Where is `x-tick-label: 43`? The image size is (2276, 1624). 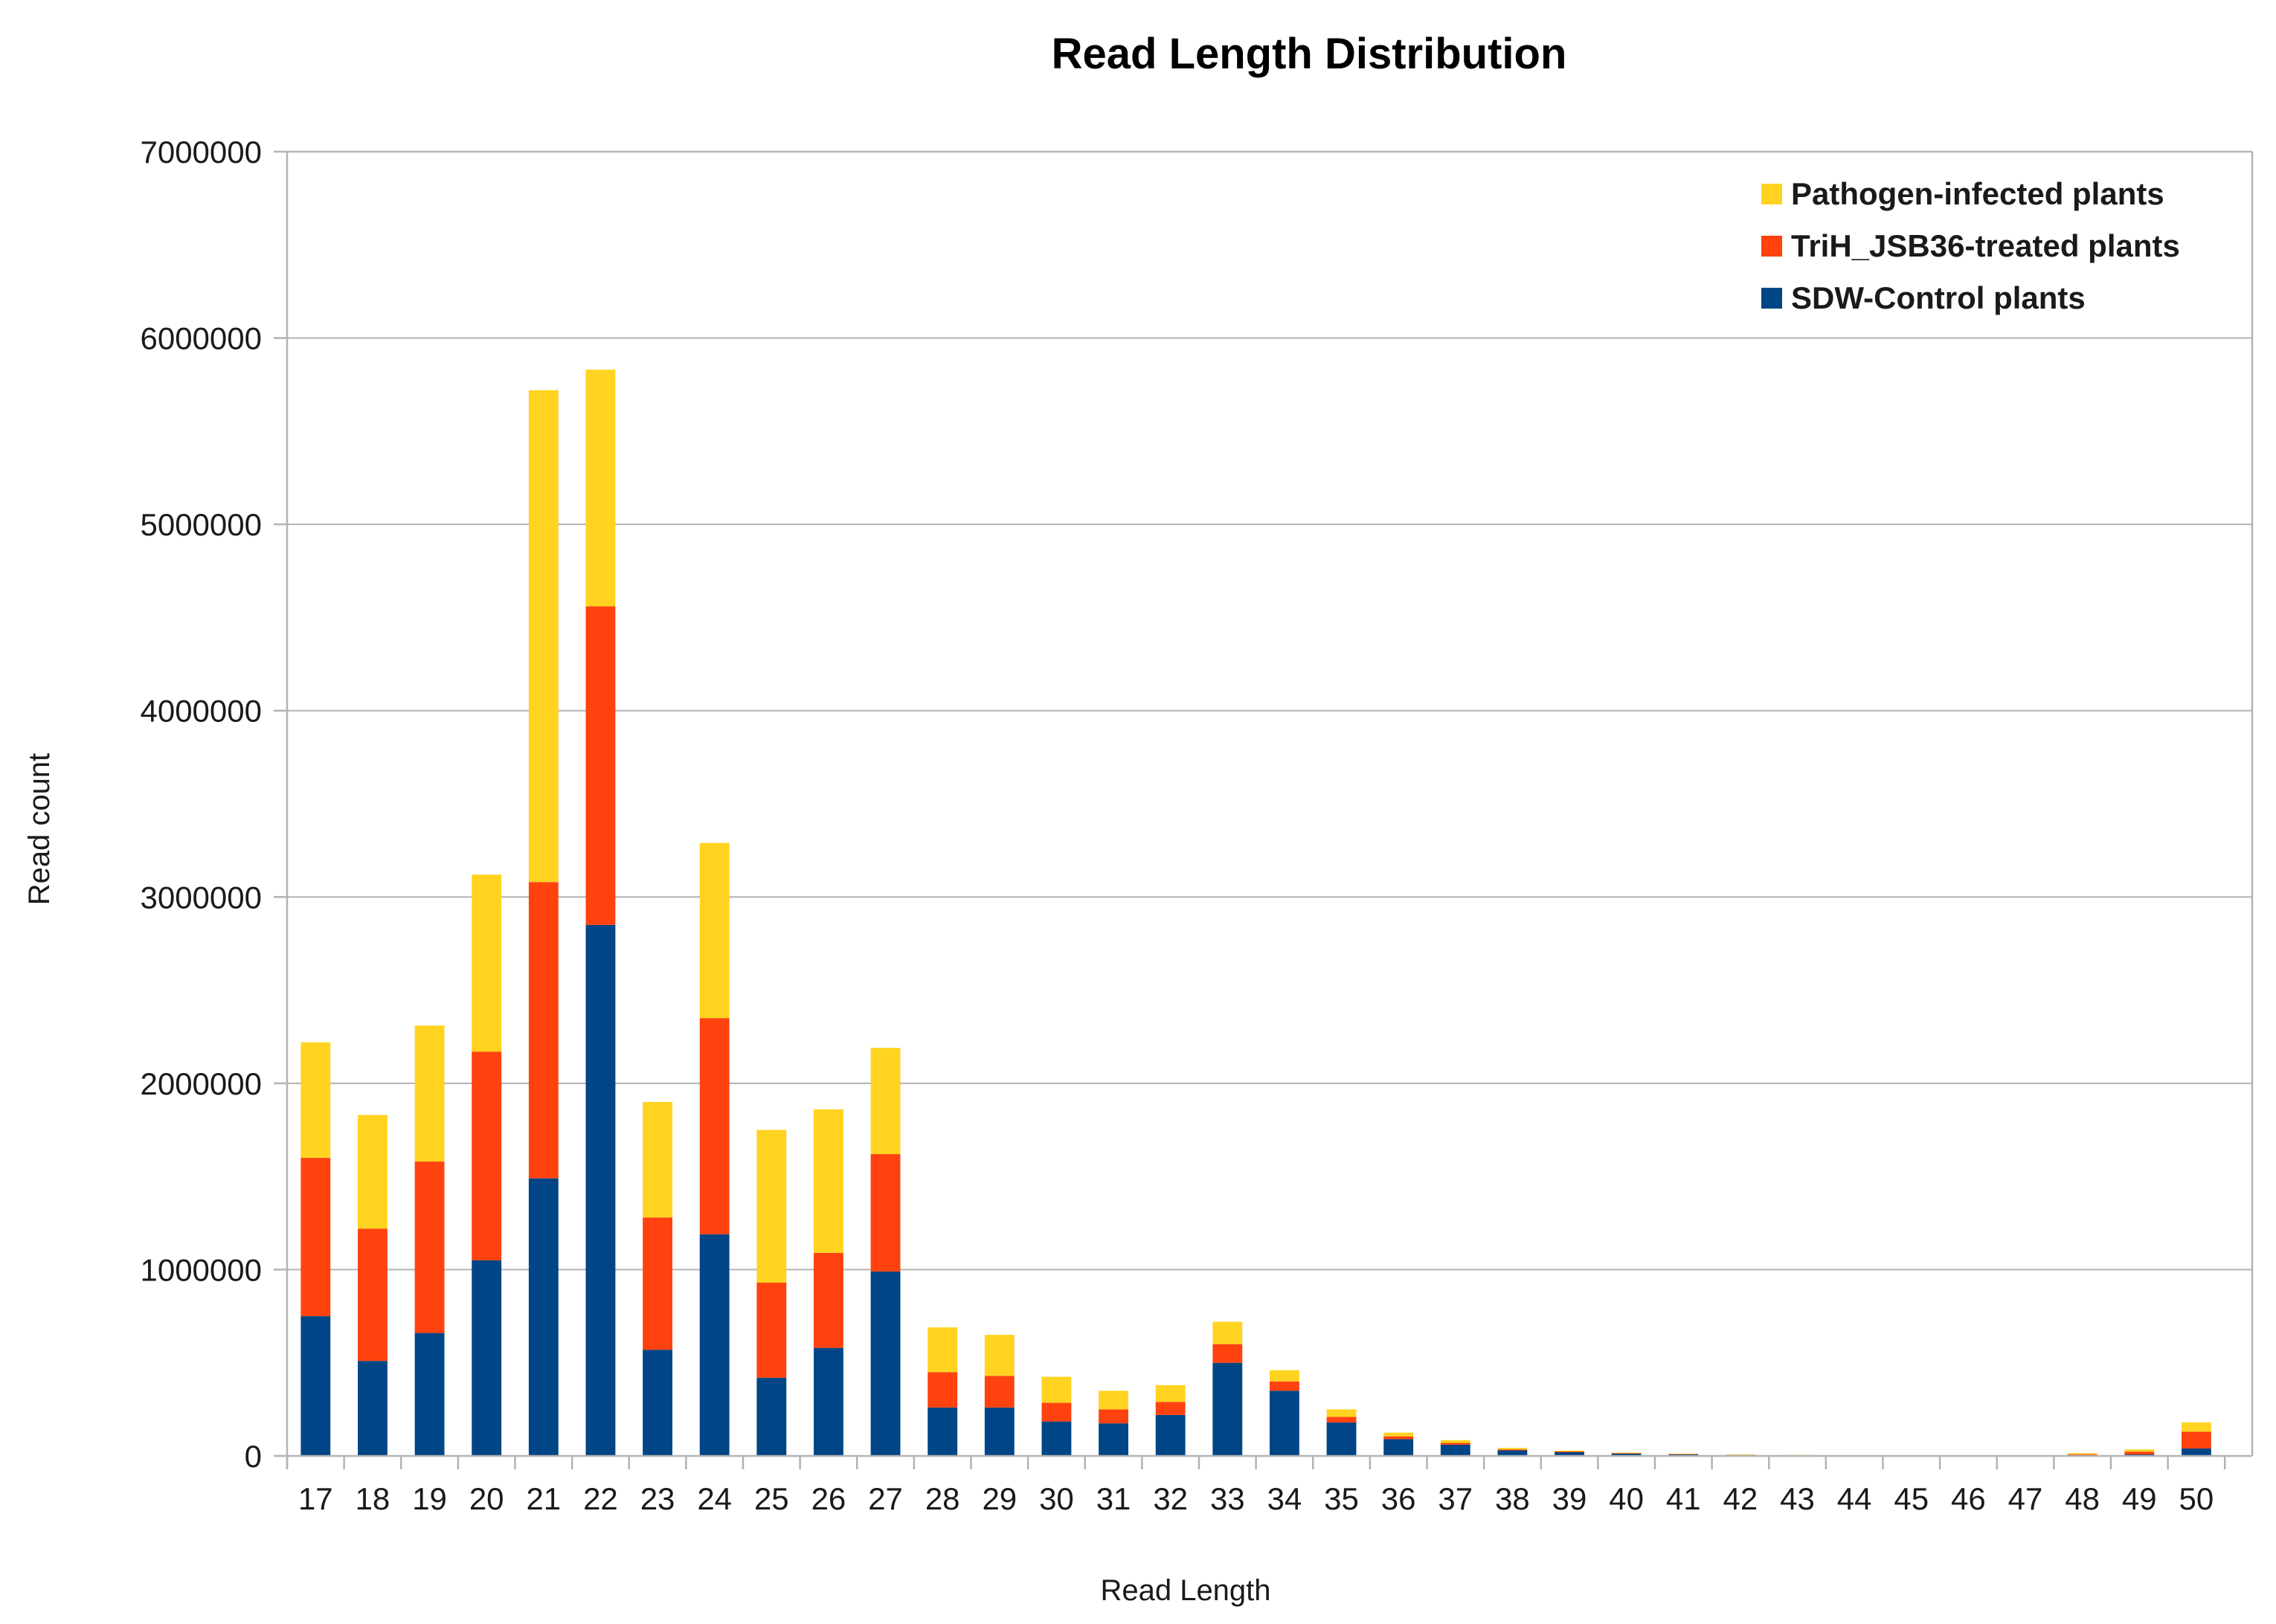
x-tick-label: 43 is located at coordinates (1797, 1498).